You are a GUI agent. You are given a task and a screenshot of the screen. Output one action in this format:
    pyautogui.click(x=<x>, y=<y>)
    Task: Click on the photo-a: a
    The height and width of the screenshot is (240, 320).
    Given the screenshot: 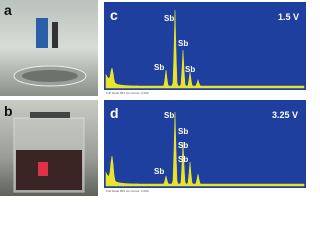 What is the action you would take?
    pyautogui.click(x=49, y=48)
    